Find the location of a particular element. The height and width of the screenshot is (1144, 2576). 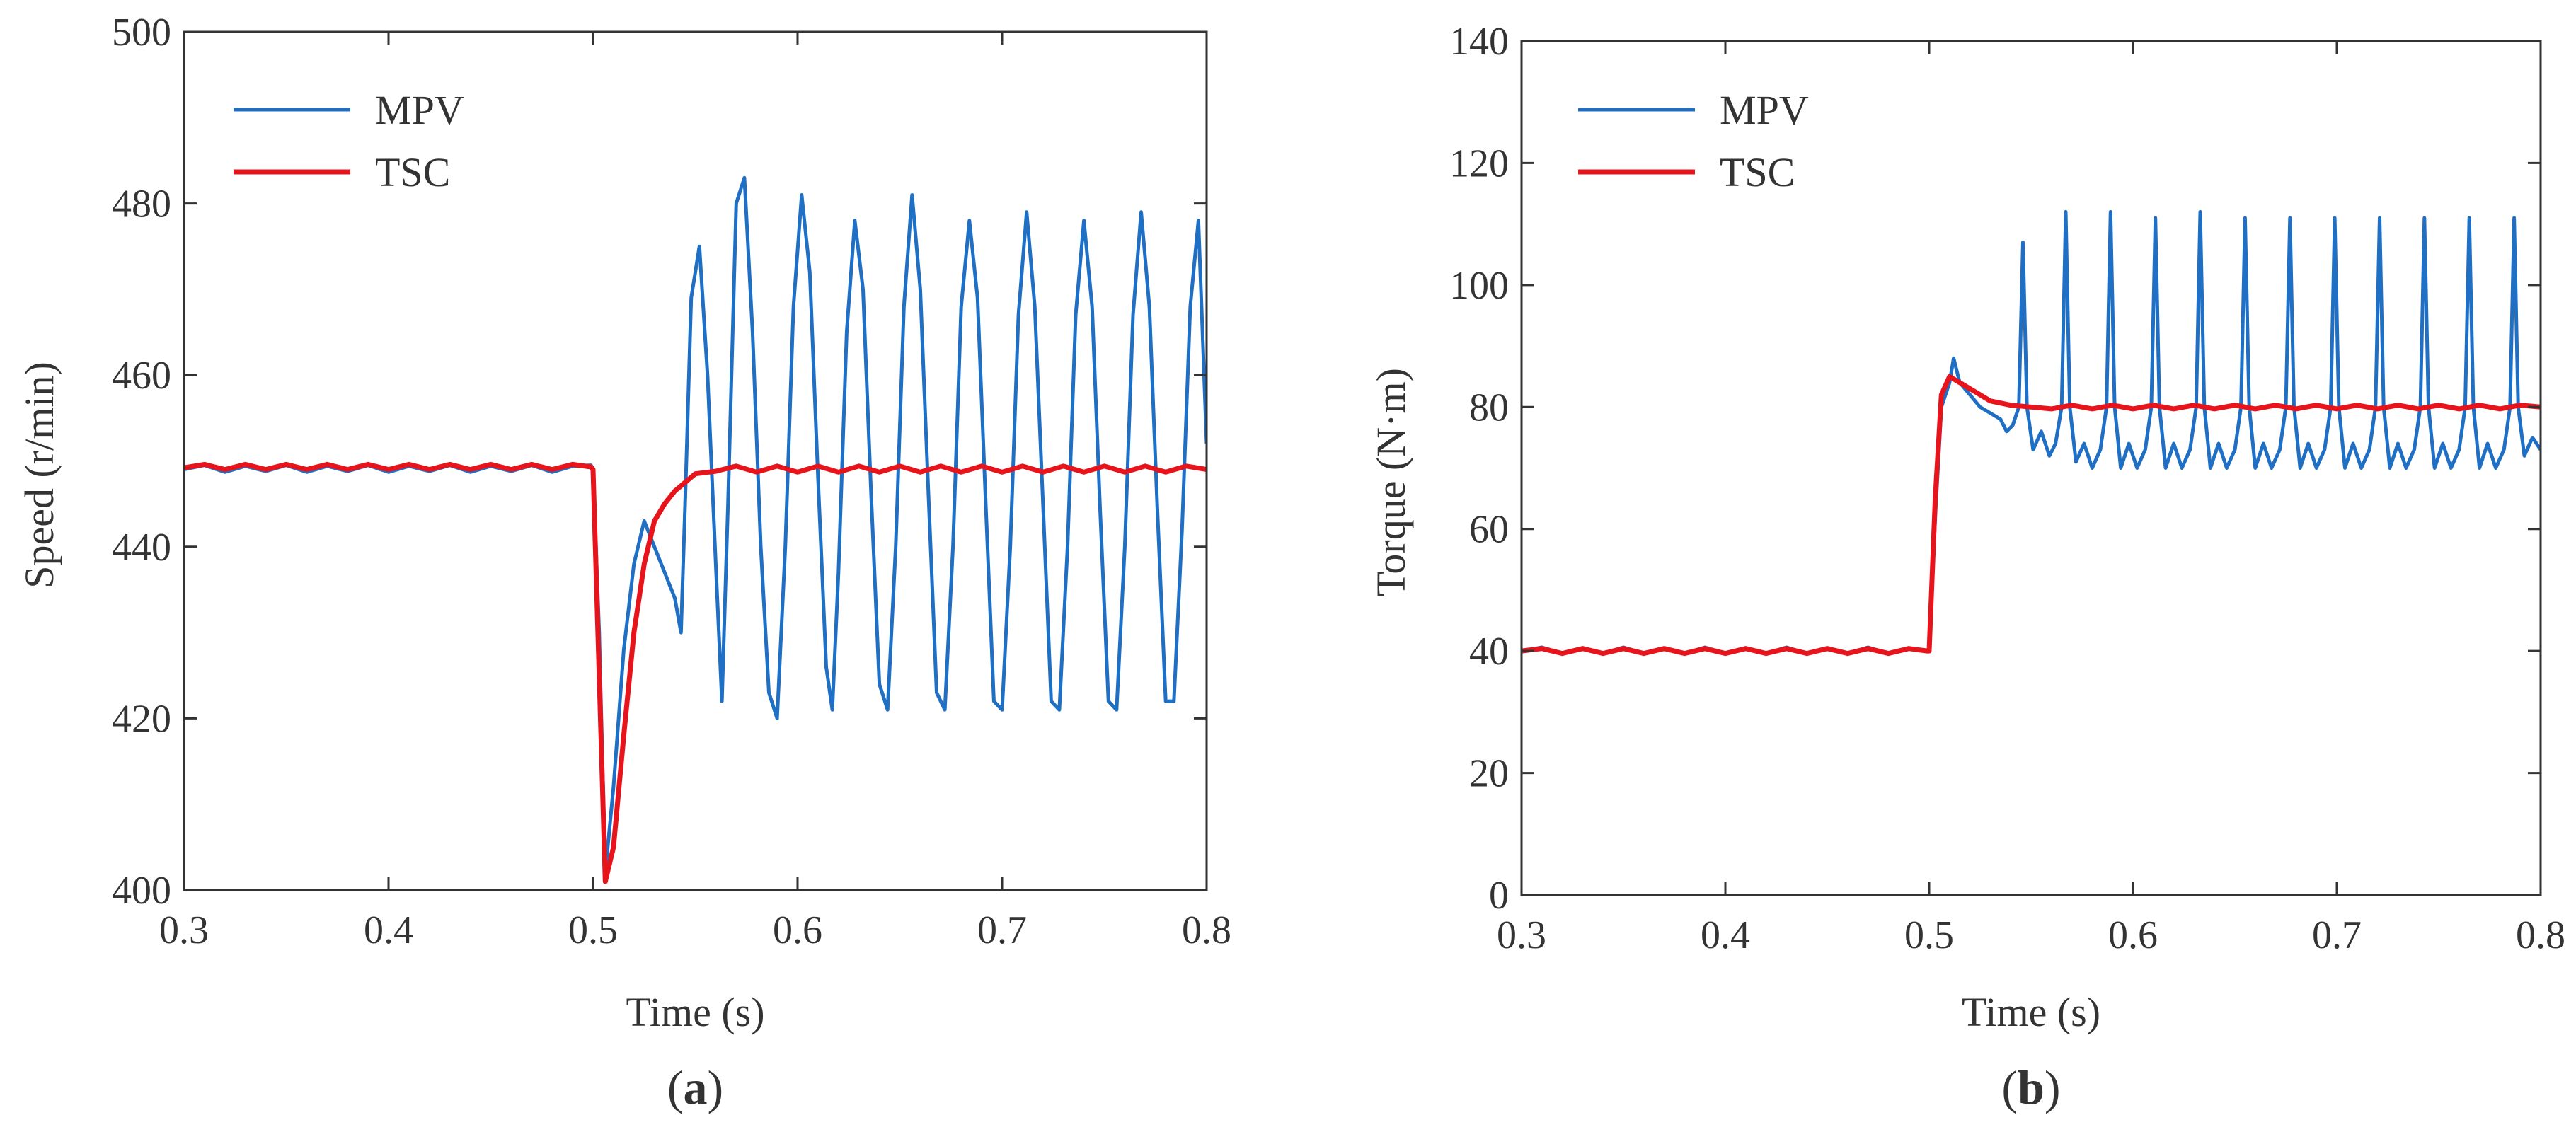

y-tick-label: 120 is located at coordinates (1479, 163).